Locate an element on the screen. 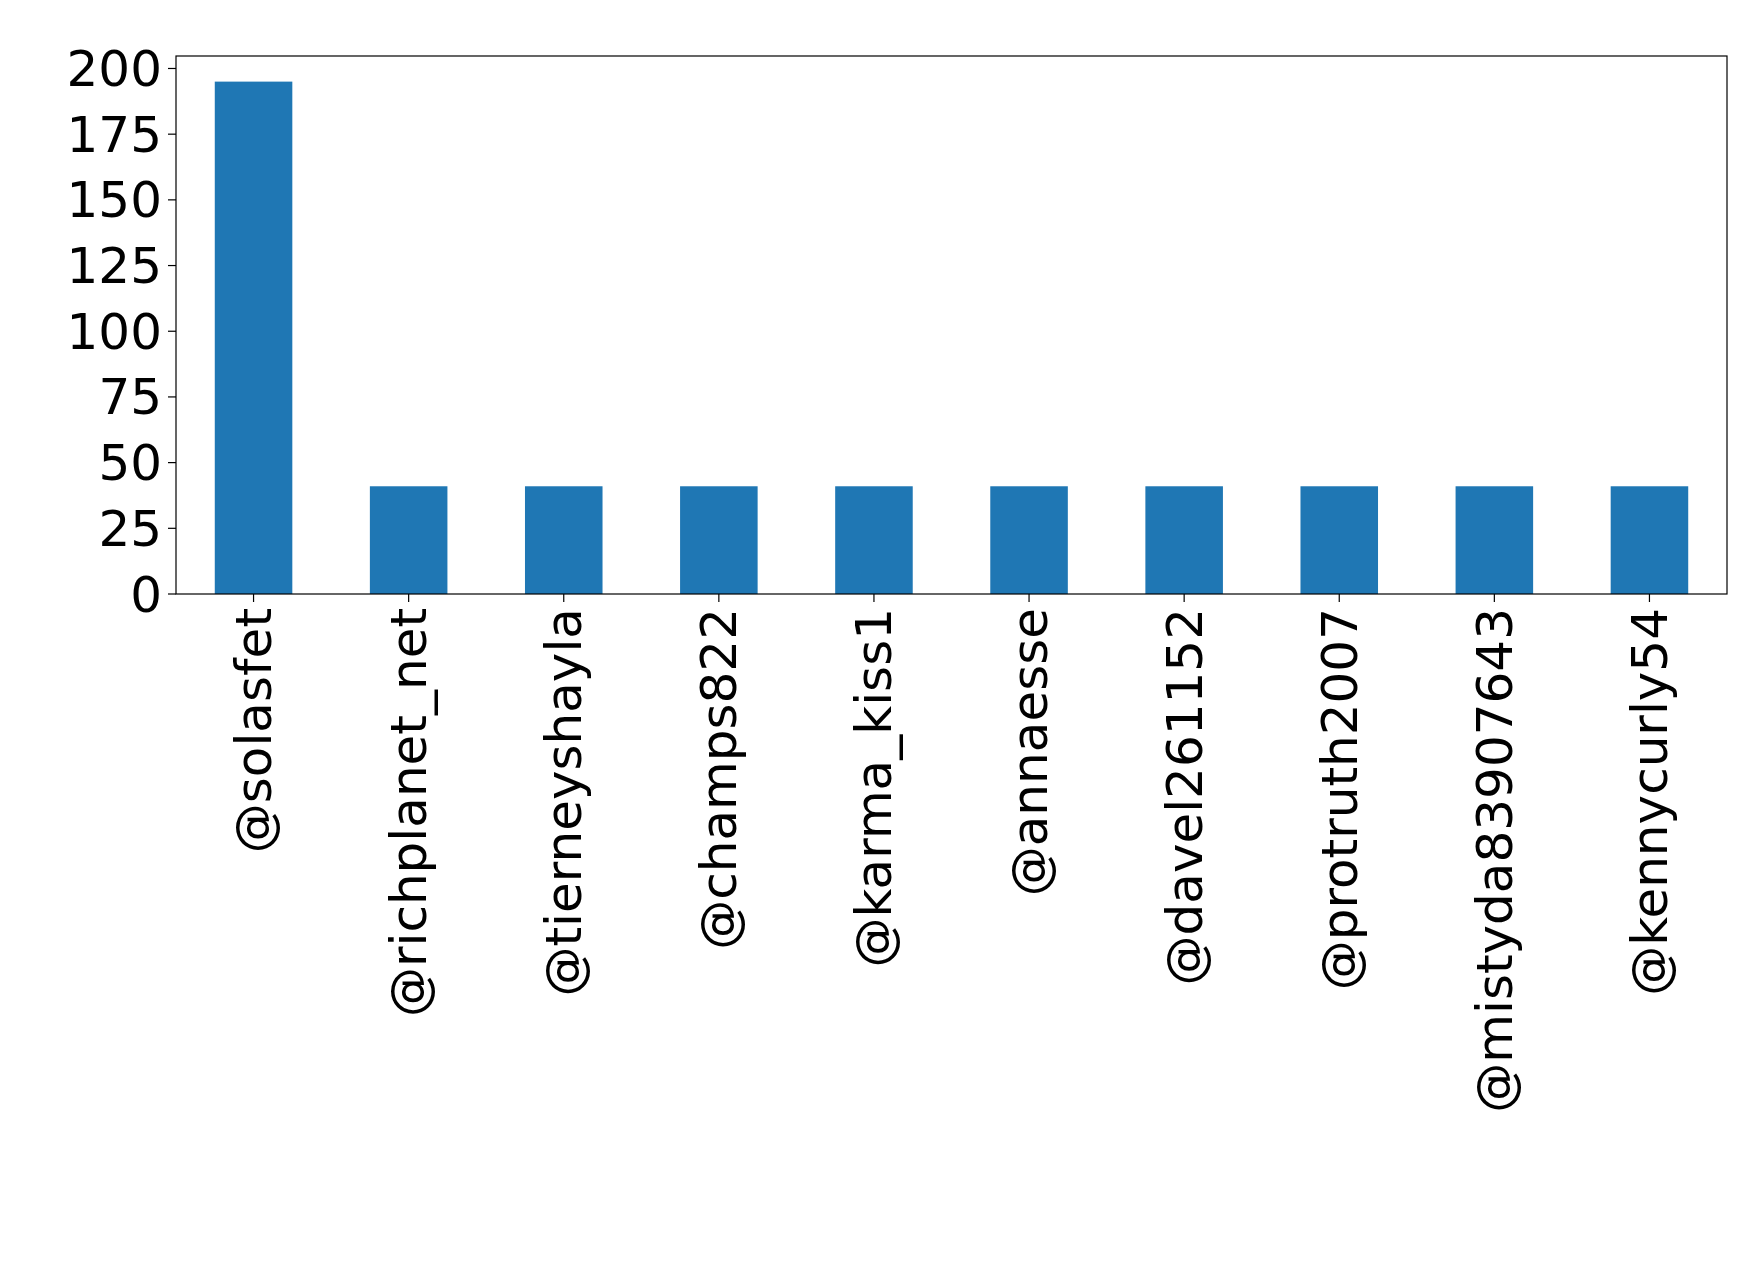 This screenshot has width=1758, height=1267. x-tick-label: @kennycurly54 is located at coordinates (1649, 802).